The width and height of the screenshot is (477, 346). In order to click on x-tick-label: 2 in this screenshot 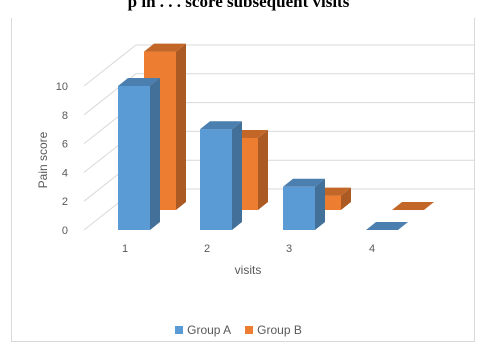, I will do `click(207, 249)`.